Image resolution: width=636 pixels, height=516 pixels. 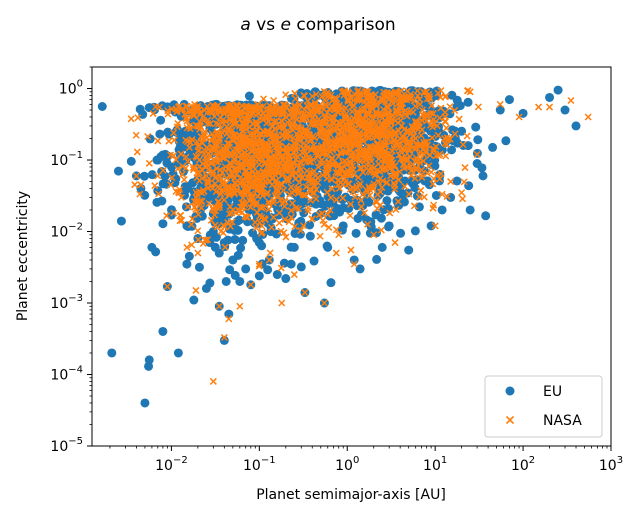 I want to click on legend-item-eu: EU, so click(x=533, y=392).